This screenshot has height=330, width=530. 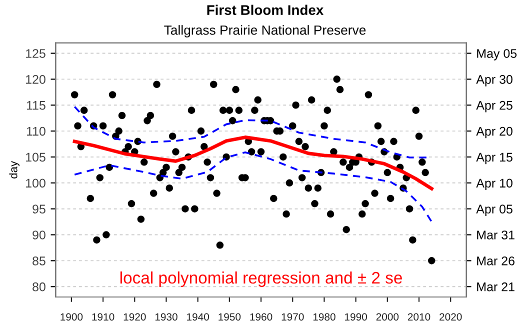 I want to click on x-tick-label: 1950, so click(x=229, y=317).